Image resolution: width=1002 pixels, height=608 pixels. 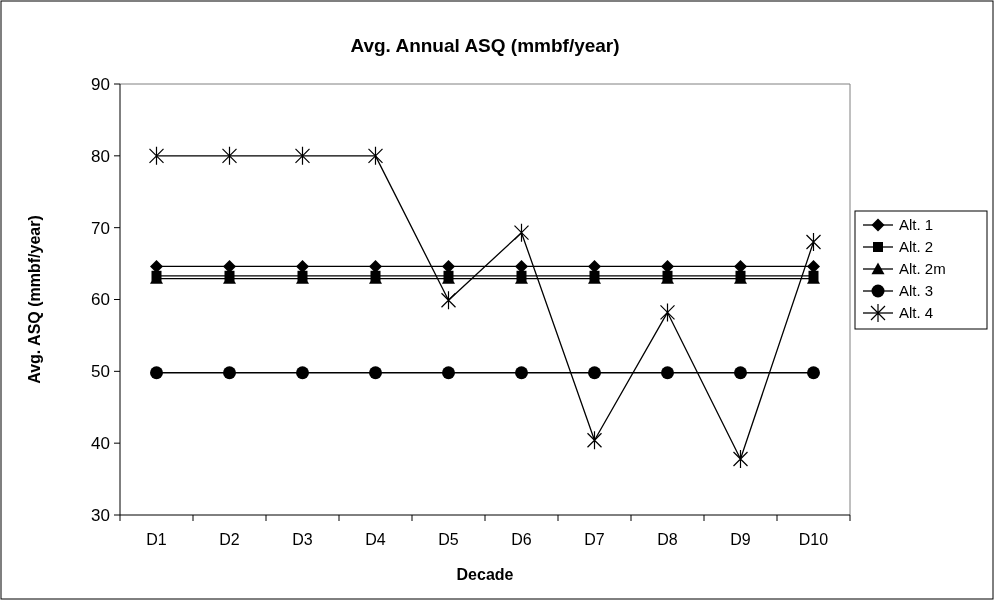 I want to click on y-tick-label: 30, so click(x=100, y=515).